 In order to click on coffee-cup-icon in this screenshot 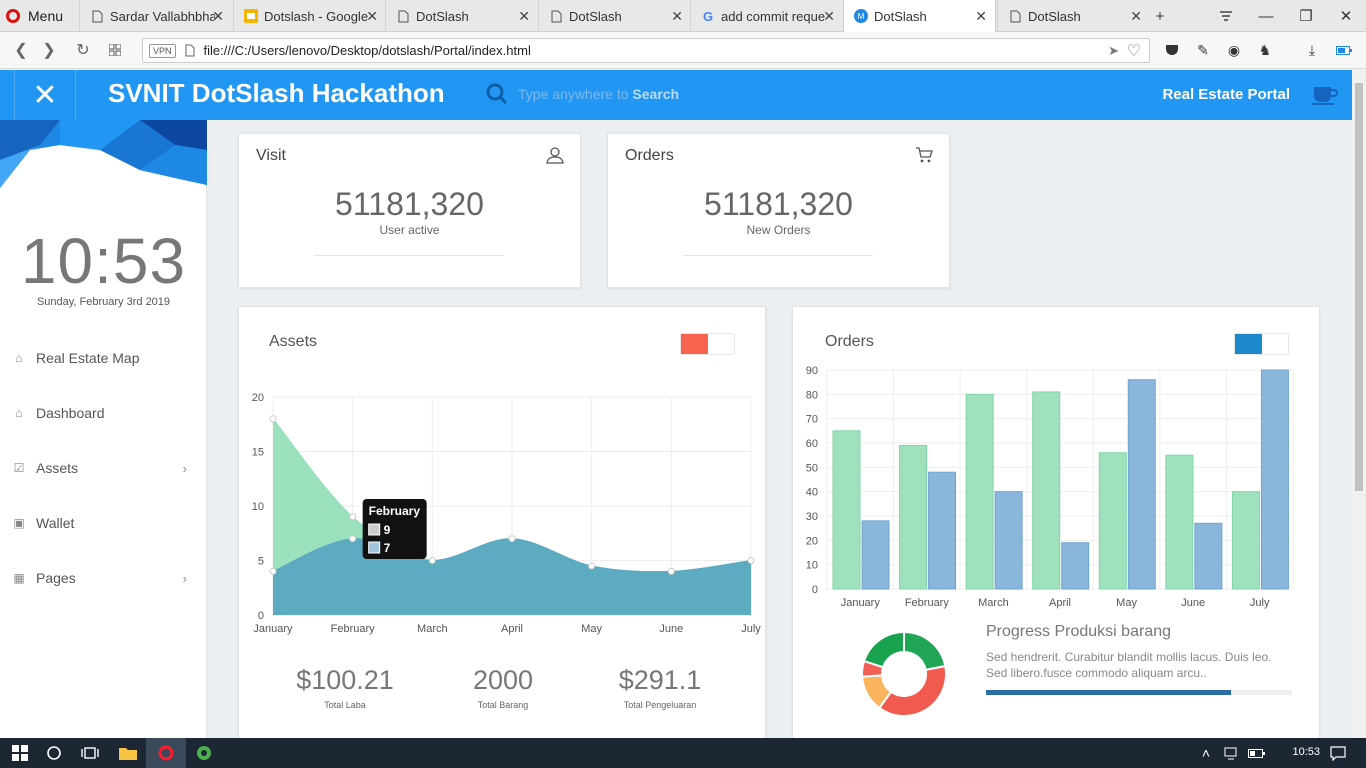, I will do `click(1325, 97)`.